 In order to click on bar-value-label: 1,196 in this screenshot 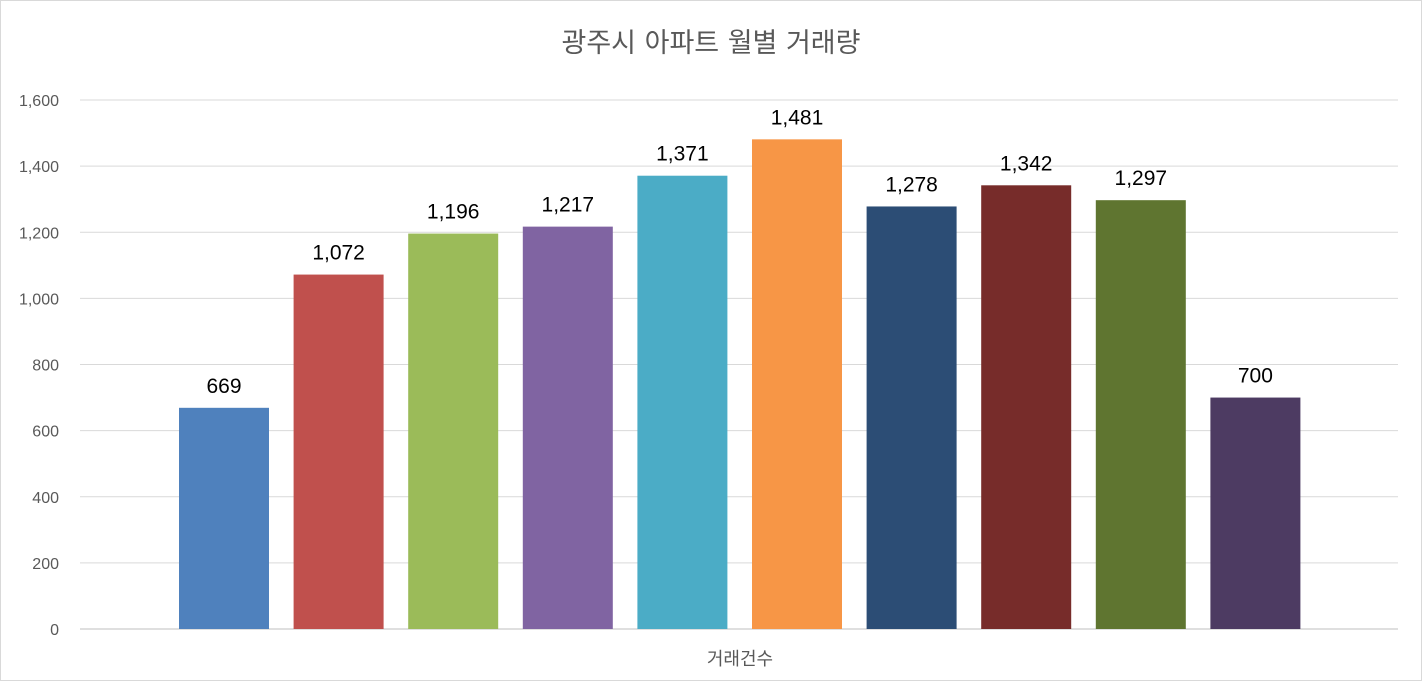, I will do `click(453, 212)`.